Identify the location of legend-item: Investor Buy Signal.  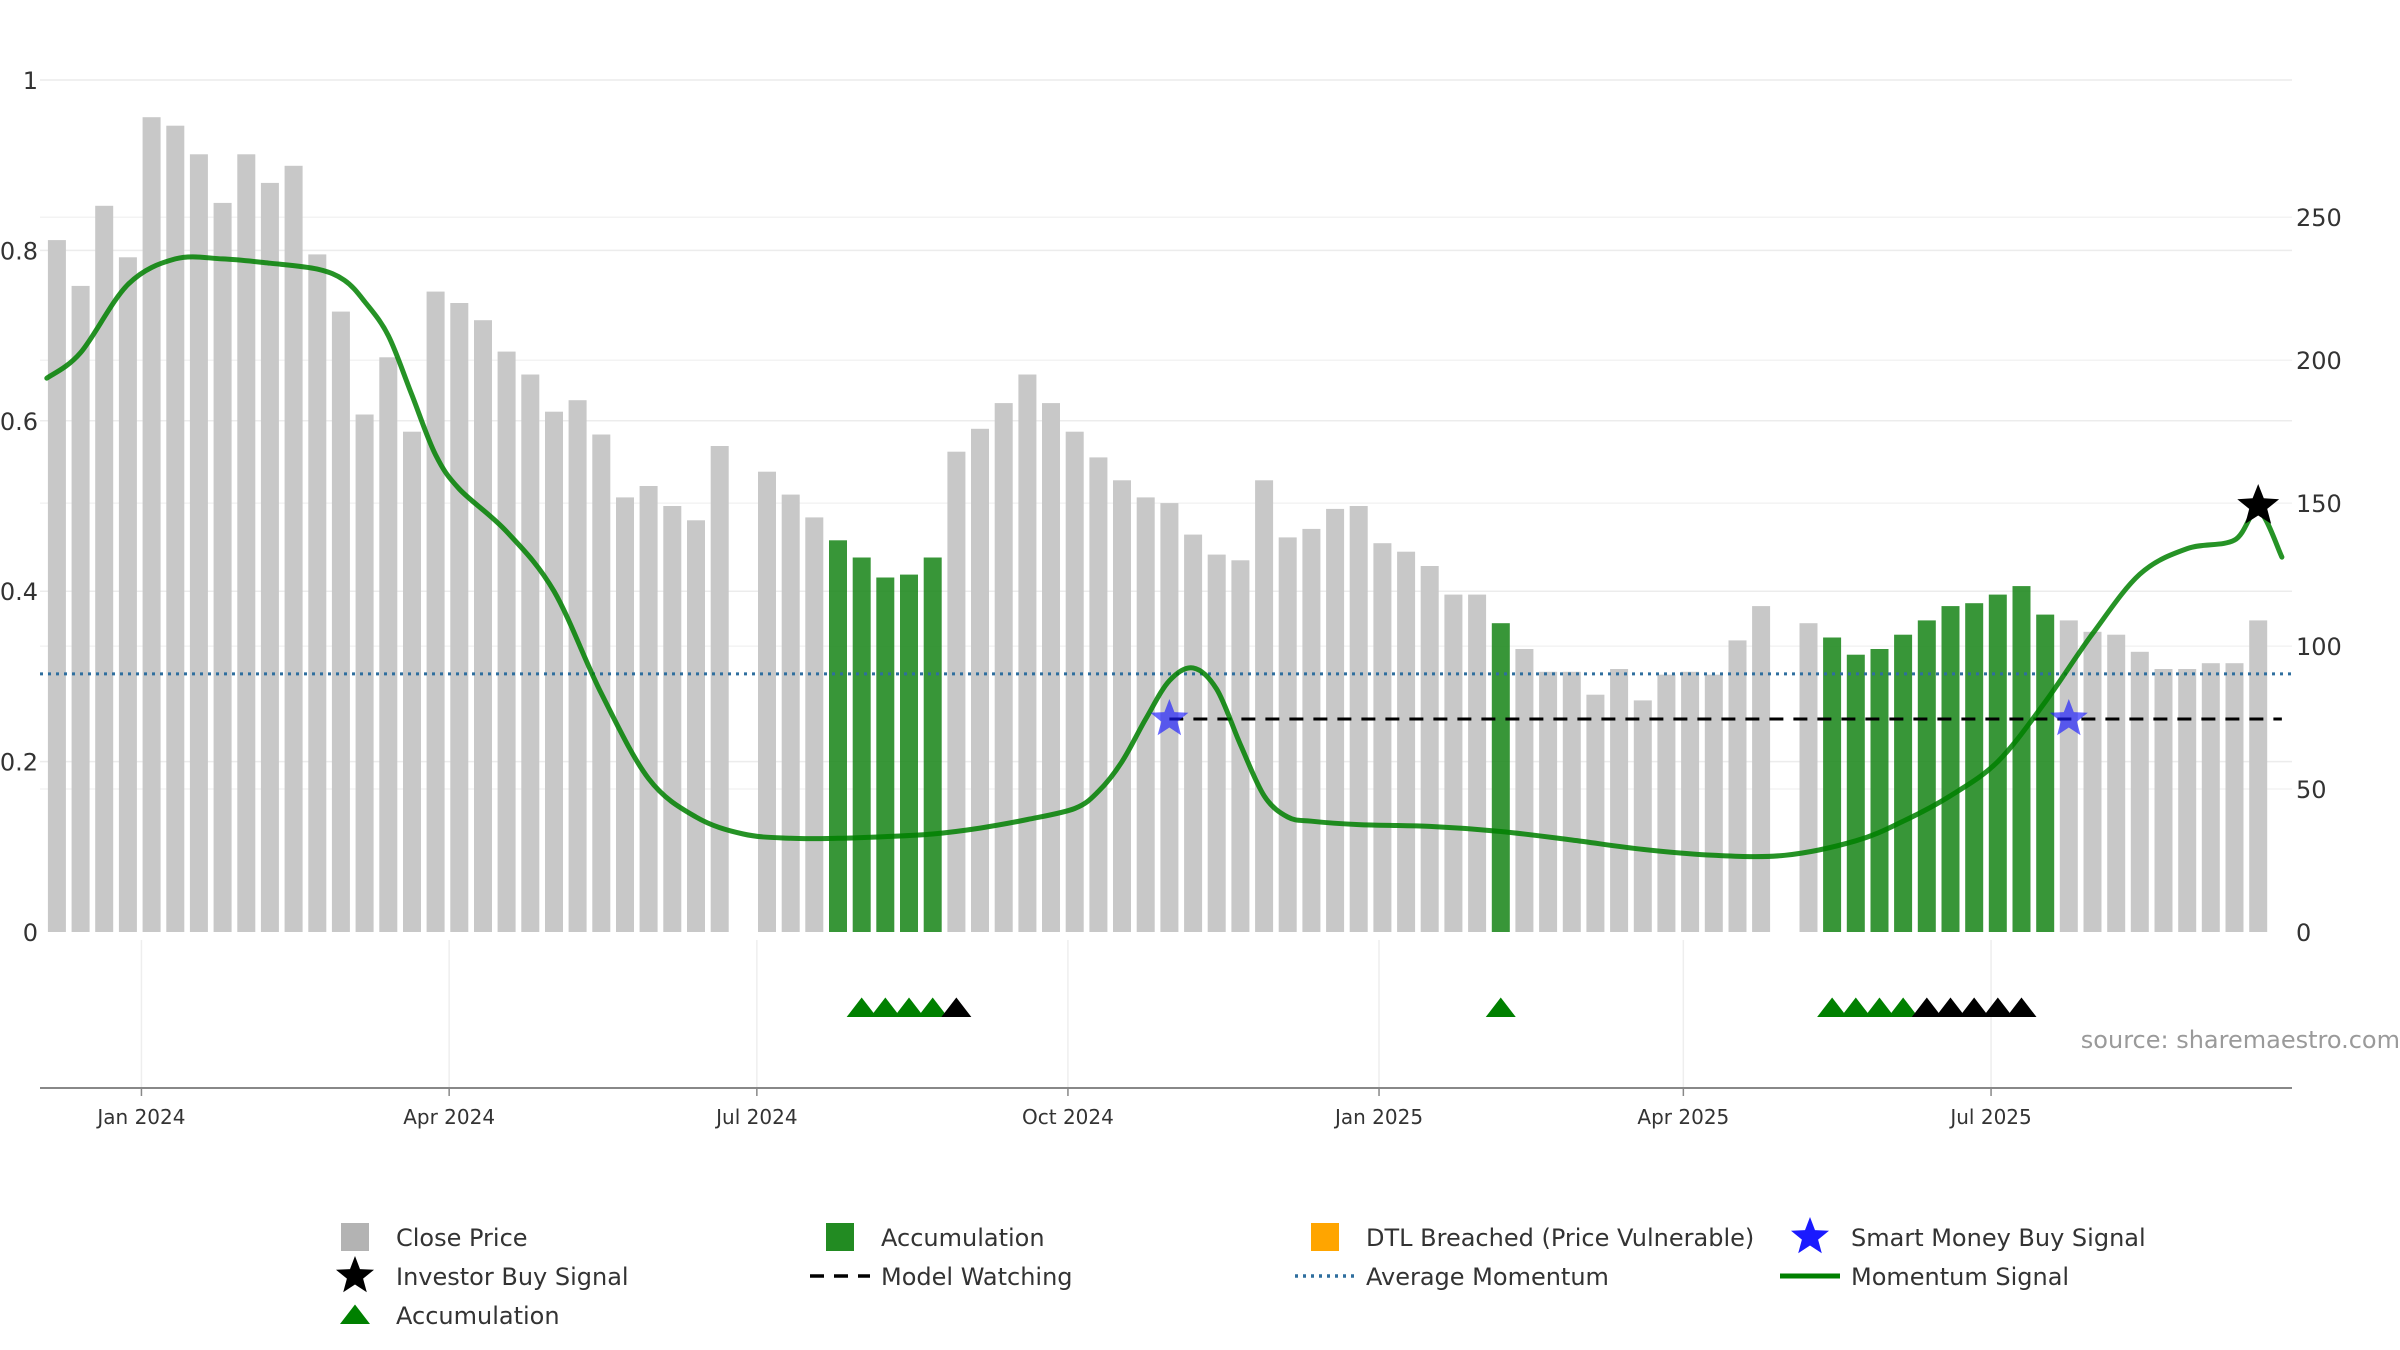
(482, 1274).